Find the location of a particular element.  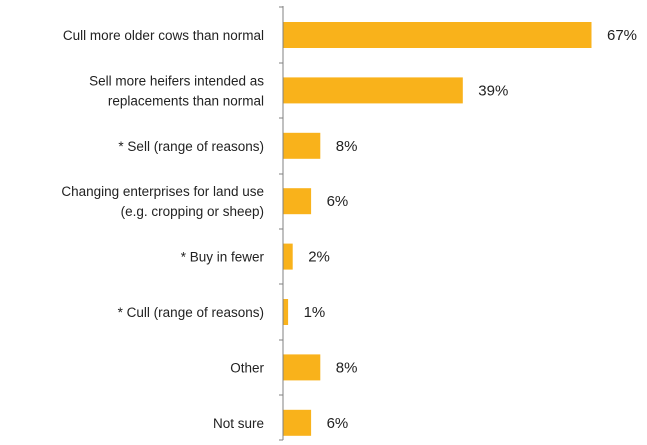

category-label-line: * Cull (range of reasons) is located at coordinates (191, 312).